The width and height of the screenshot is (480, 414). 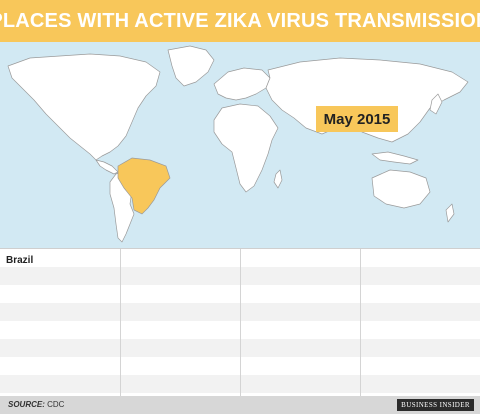 I want to click on central-america, so click(x=107, y=167).